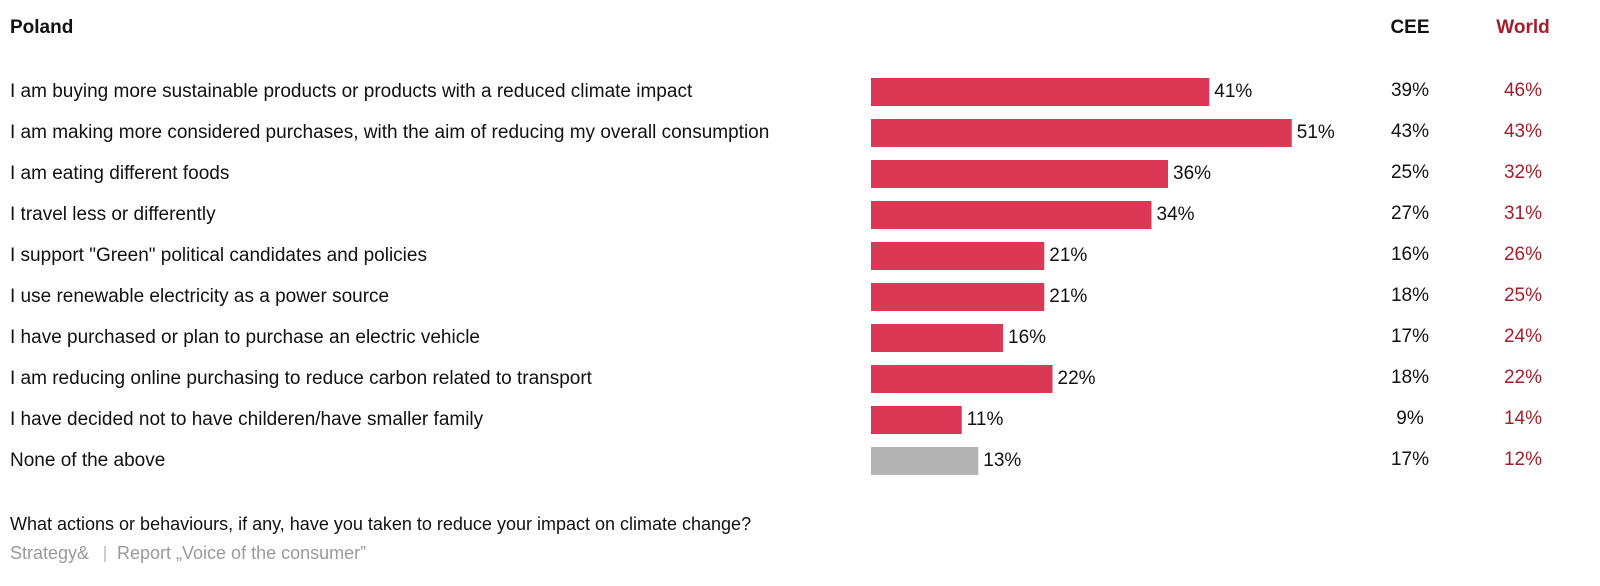  Describe the element at coordinates (1192, 173) in the screenshot. I see `value-label: 36%` at that location.